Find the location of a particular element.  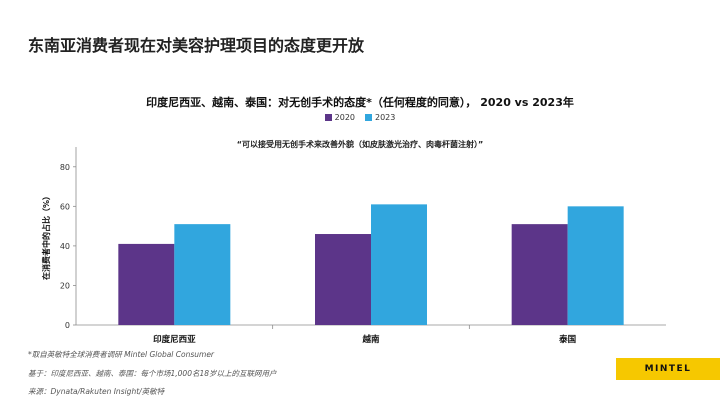

y-axis-title: 在消费者中的占比（%） is located at coordinates (46, 236).